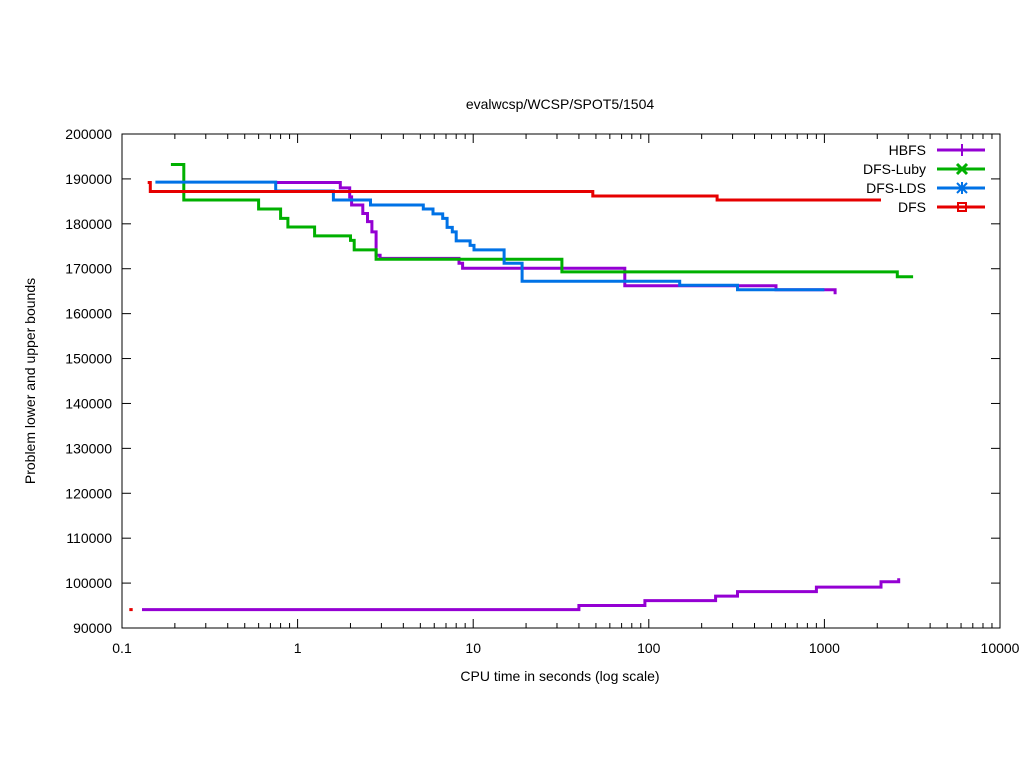  I want to click on series-line-hbfs, so click(521, 595).